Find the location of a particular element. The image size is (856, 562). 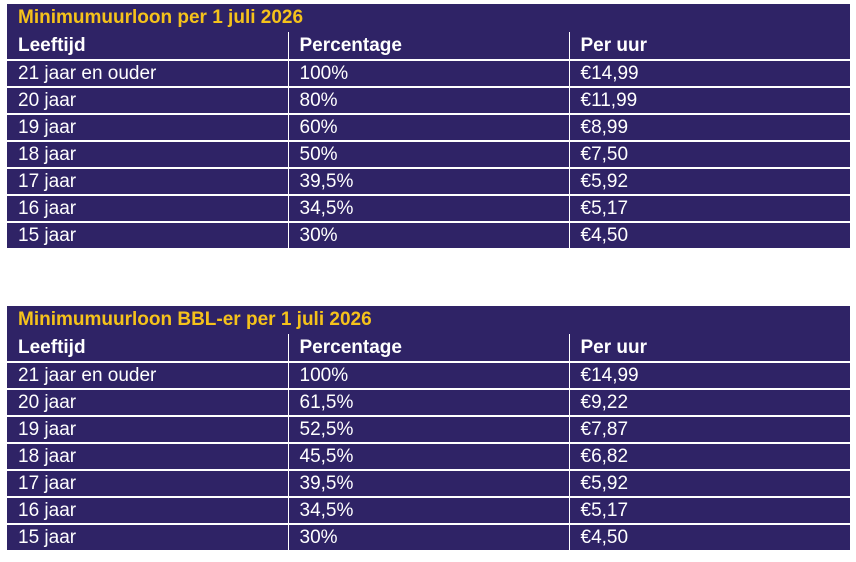

cell-percentage: 80% is located at coordinates (428, 100).